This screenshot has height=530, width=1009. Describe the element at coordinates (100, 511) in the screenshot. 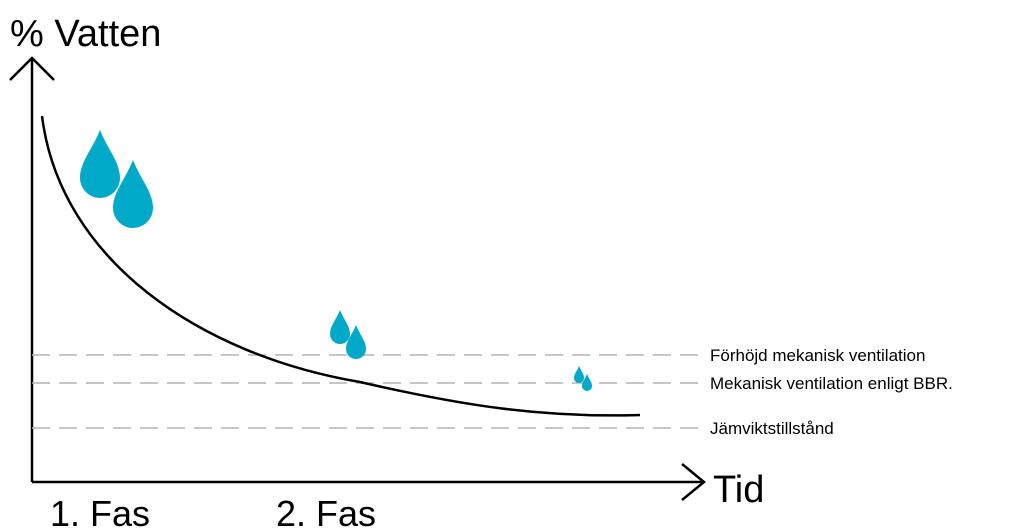

I see `phase-label-1: 1. Fas` at that location.